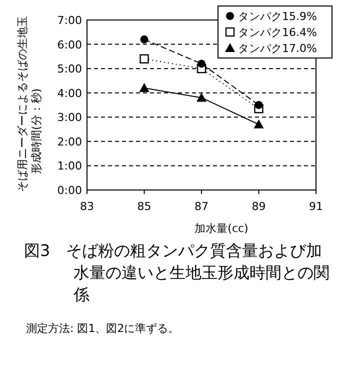 The width and height of the screenshot is (341, 389). What do you see at coordinates (277, 32) in the screenshot?
I see `legend-label: タンパク16.4%` at bounding box center [277, 32].